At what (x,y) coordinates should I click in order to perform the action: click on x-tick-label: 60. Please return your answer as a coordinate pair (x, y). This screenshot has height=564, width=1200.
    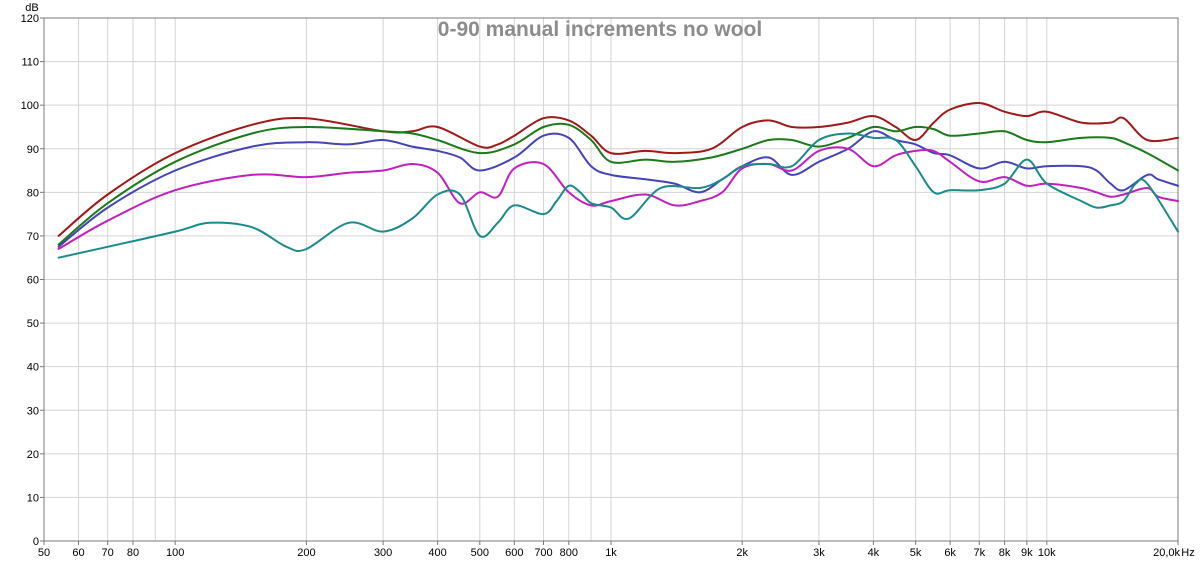
    Looking at the image, I should click on (78, 553).